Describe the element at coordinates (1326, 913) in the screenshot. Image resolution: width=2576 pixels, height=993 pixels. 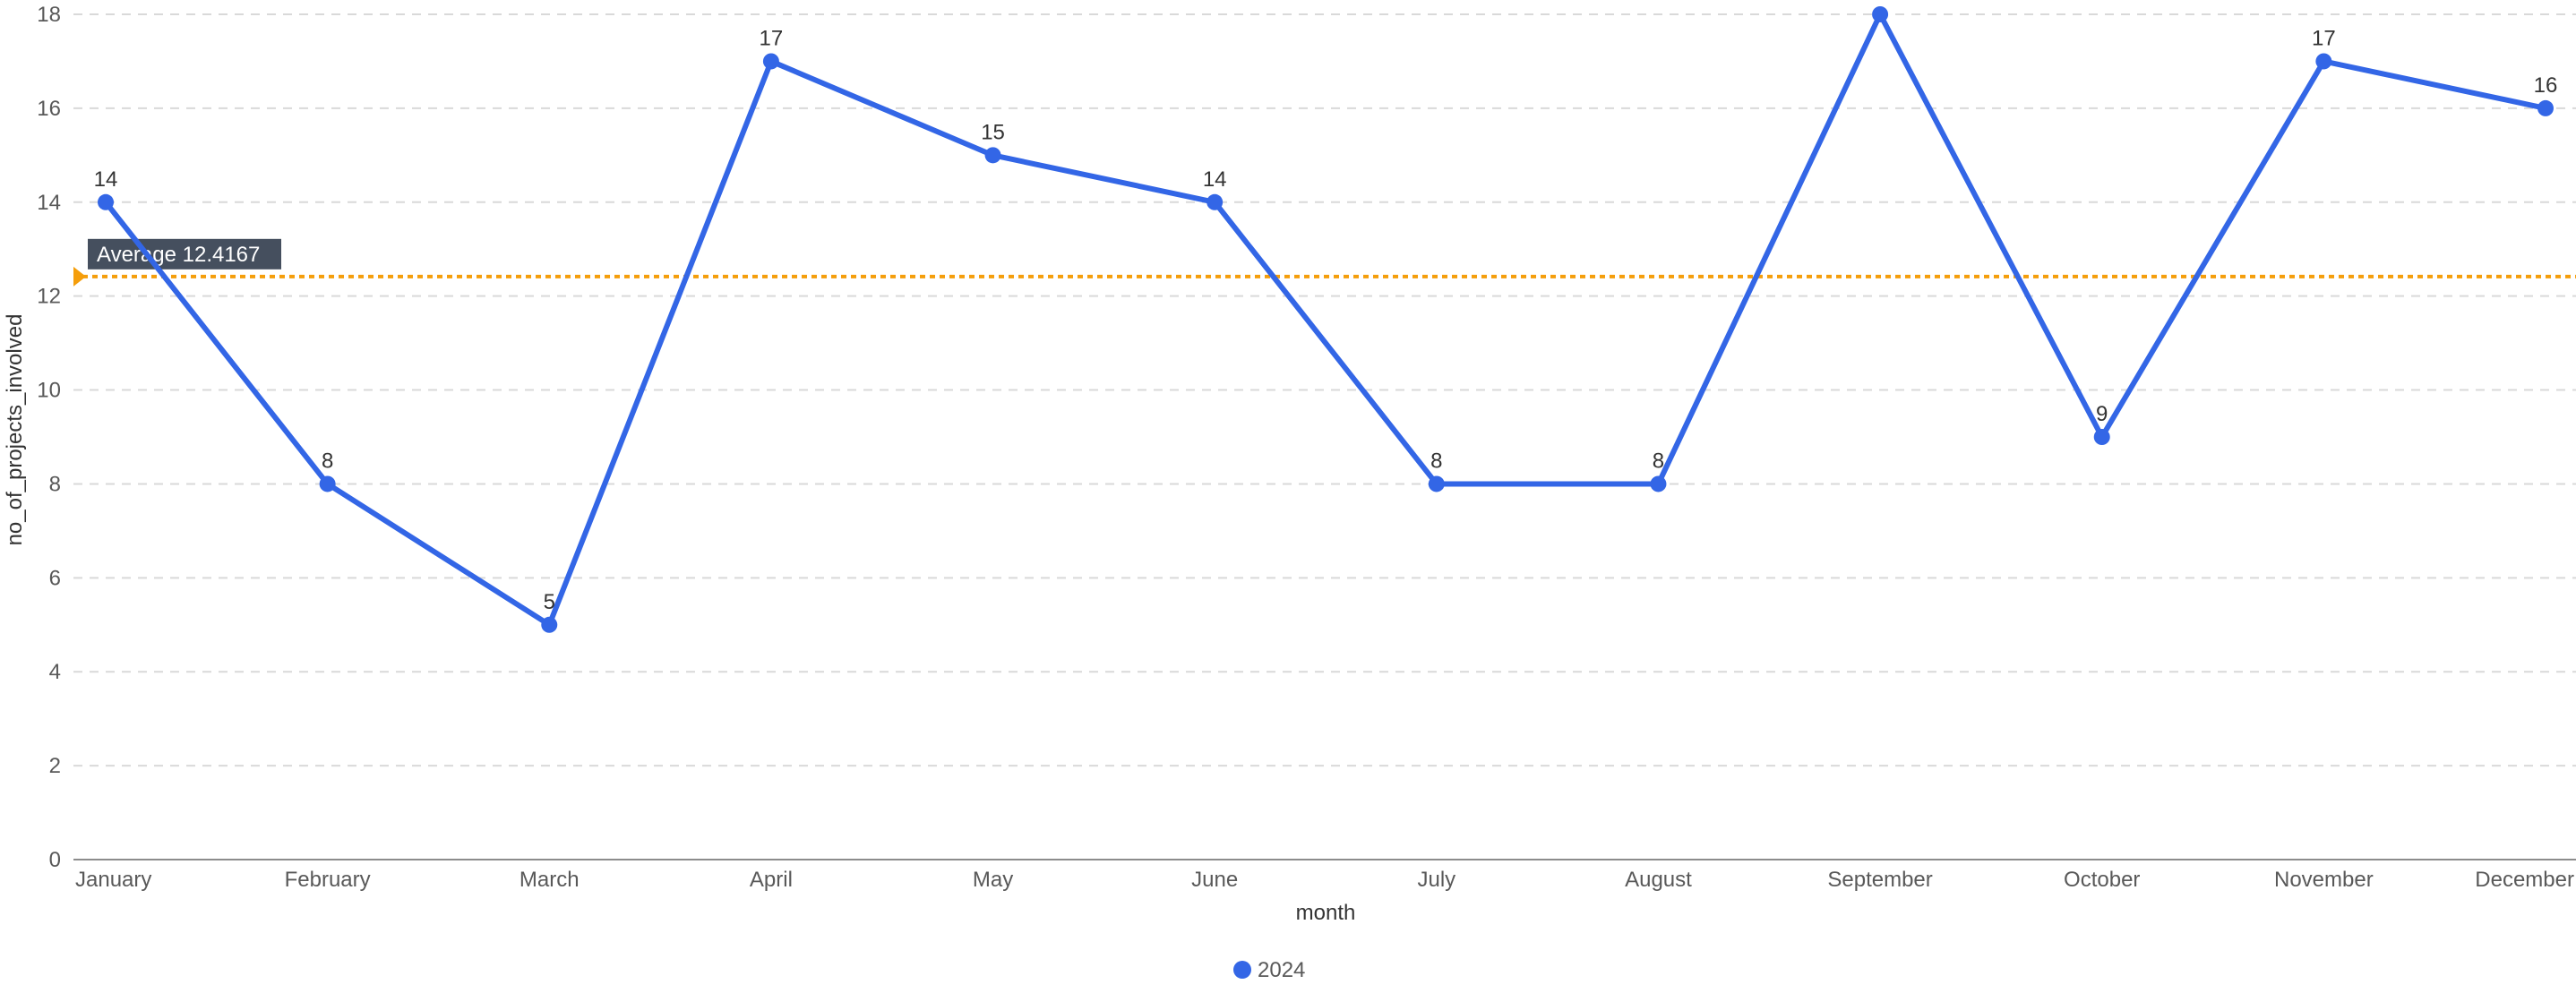
I see `x-axis-title: month` at that location.